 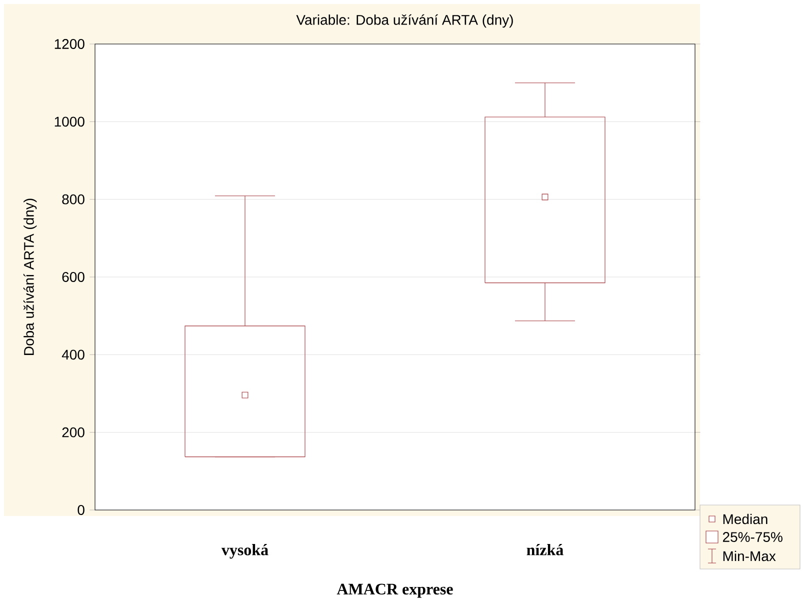 What do you see at coordinates (73, 432) in the screenshot?
I see `y-tick-label: 200` at bounding box center [73, 432].